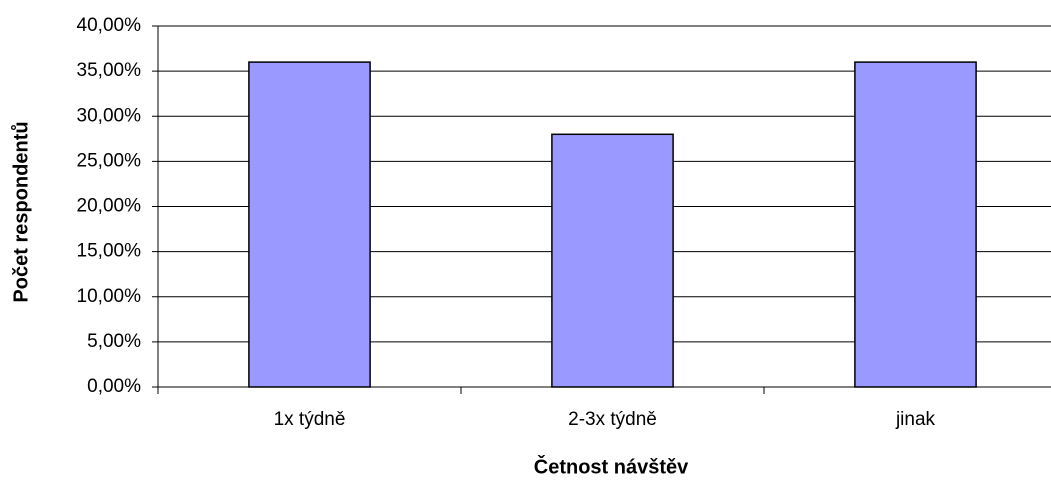 The height and width of the screenshot is (481, 1051). Describe the element at coordinates (109, 296) in the screenshot. I see `y-tick-label: 10,00%` at that location.